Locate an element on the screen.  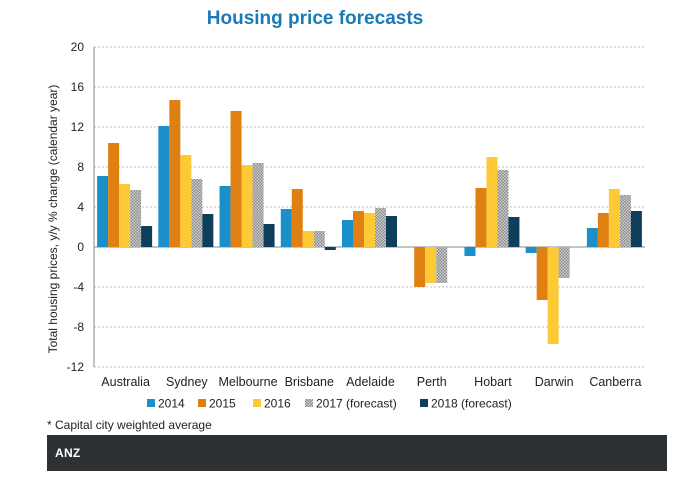
y-tick-label: 4 is located at coordinates (80, 207).